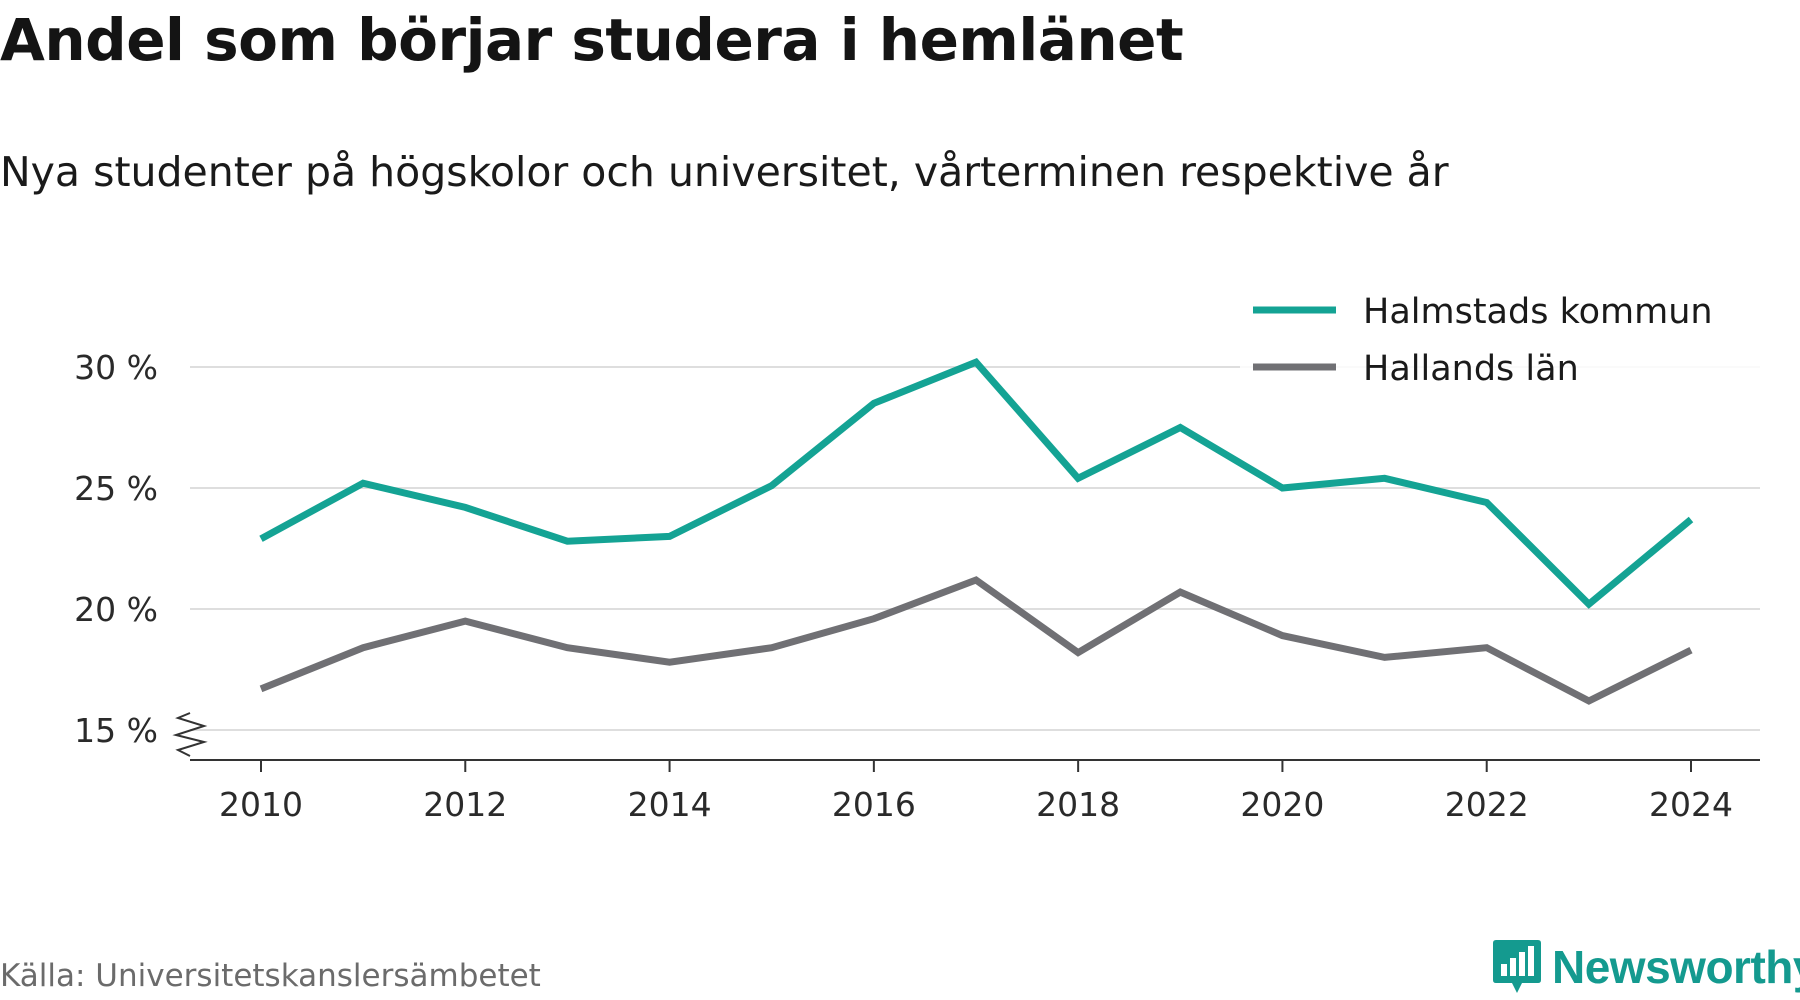 This screenshot has width=1800, height=1000. I want to click on x-tick-label: 2018, so click(1078, 804).